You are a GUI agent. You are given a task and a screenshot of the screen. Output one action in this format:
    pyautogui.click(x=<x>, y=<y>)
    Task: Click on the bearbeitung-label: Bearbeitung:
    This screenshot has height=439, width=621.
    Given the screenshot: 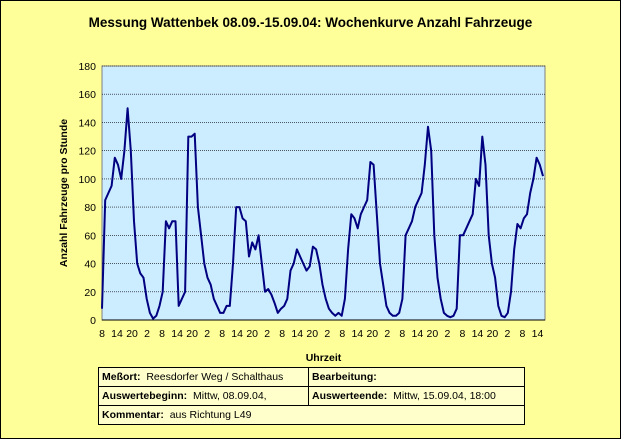 What is the action you would take?
    pyautogui.click(x=344, y=377)
    